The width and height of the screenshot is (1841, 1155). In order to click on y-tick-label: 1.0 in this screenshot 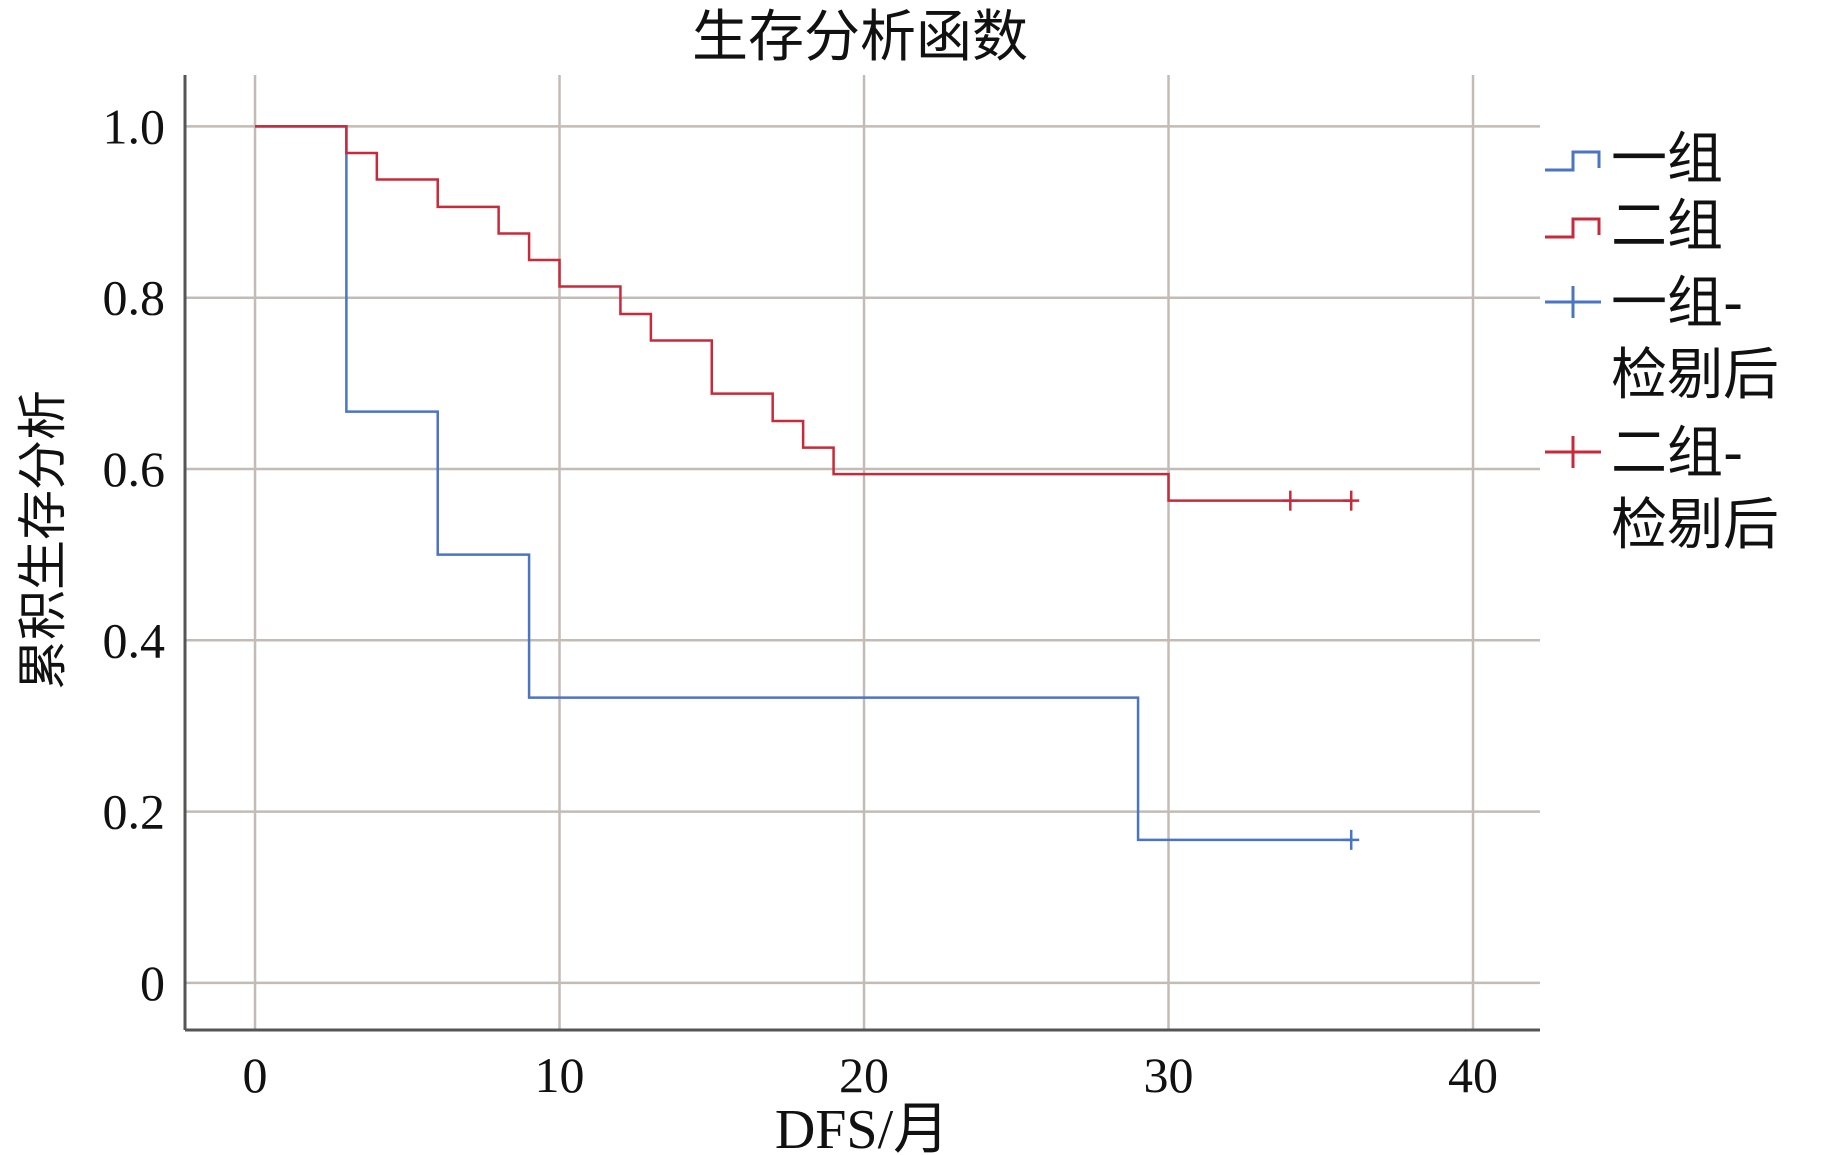, I will do `click(134, 126)`.